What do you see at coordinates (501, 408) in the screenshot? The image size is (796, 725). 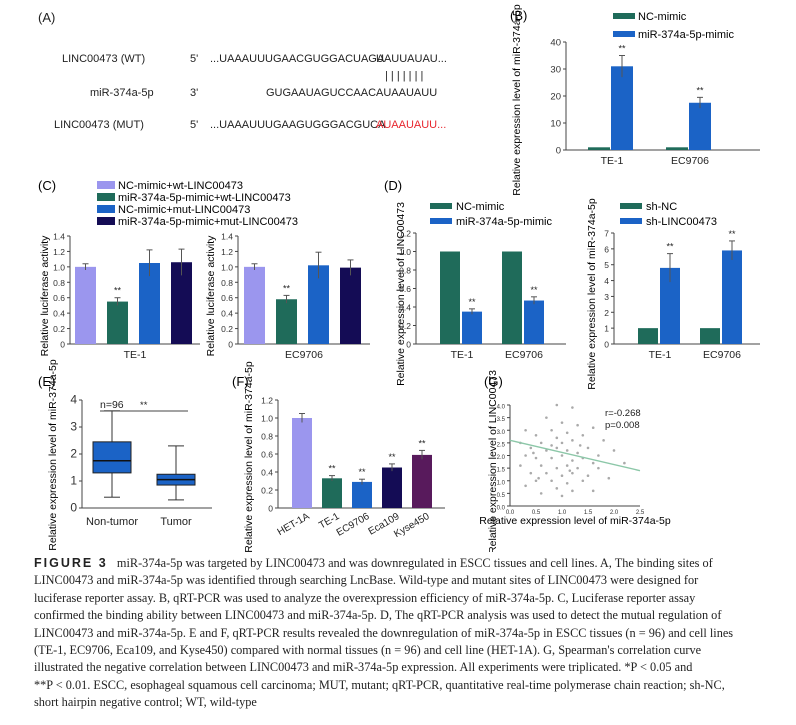 I see `g-ytick-label: 4.0` at bounding box center [501, 408].